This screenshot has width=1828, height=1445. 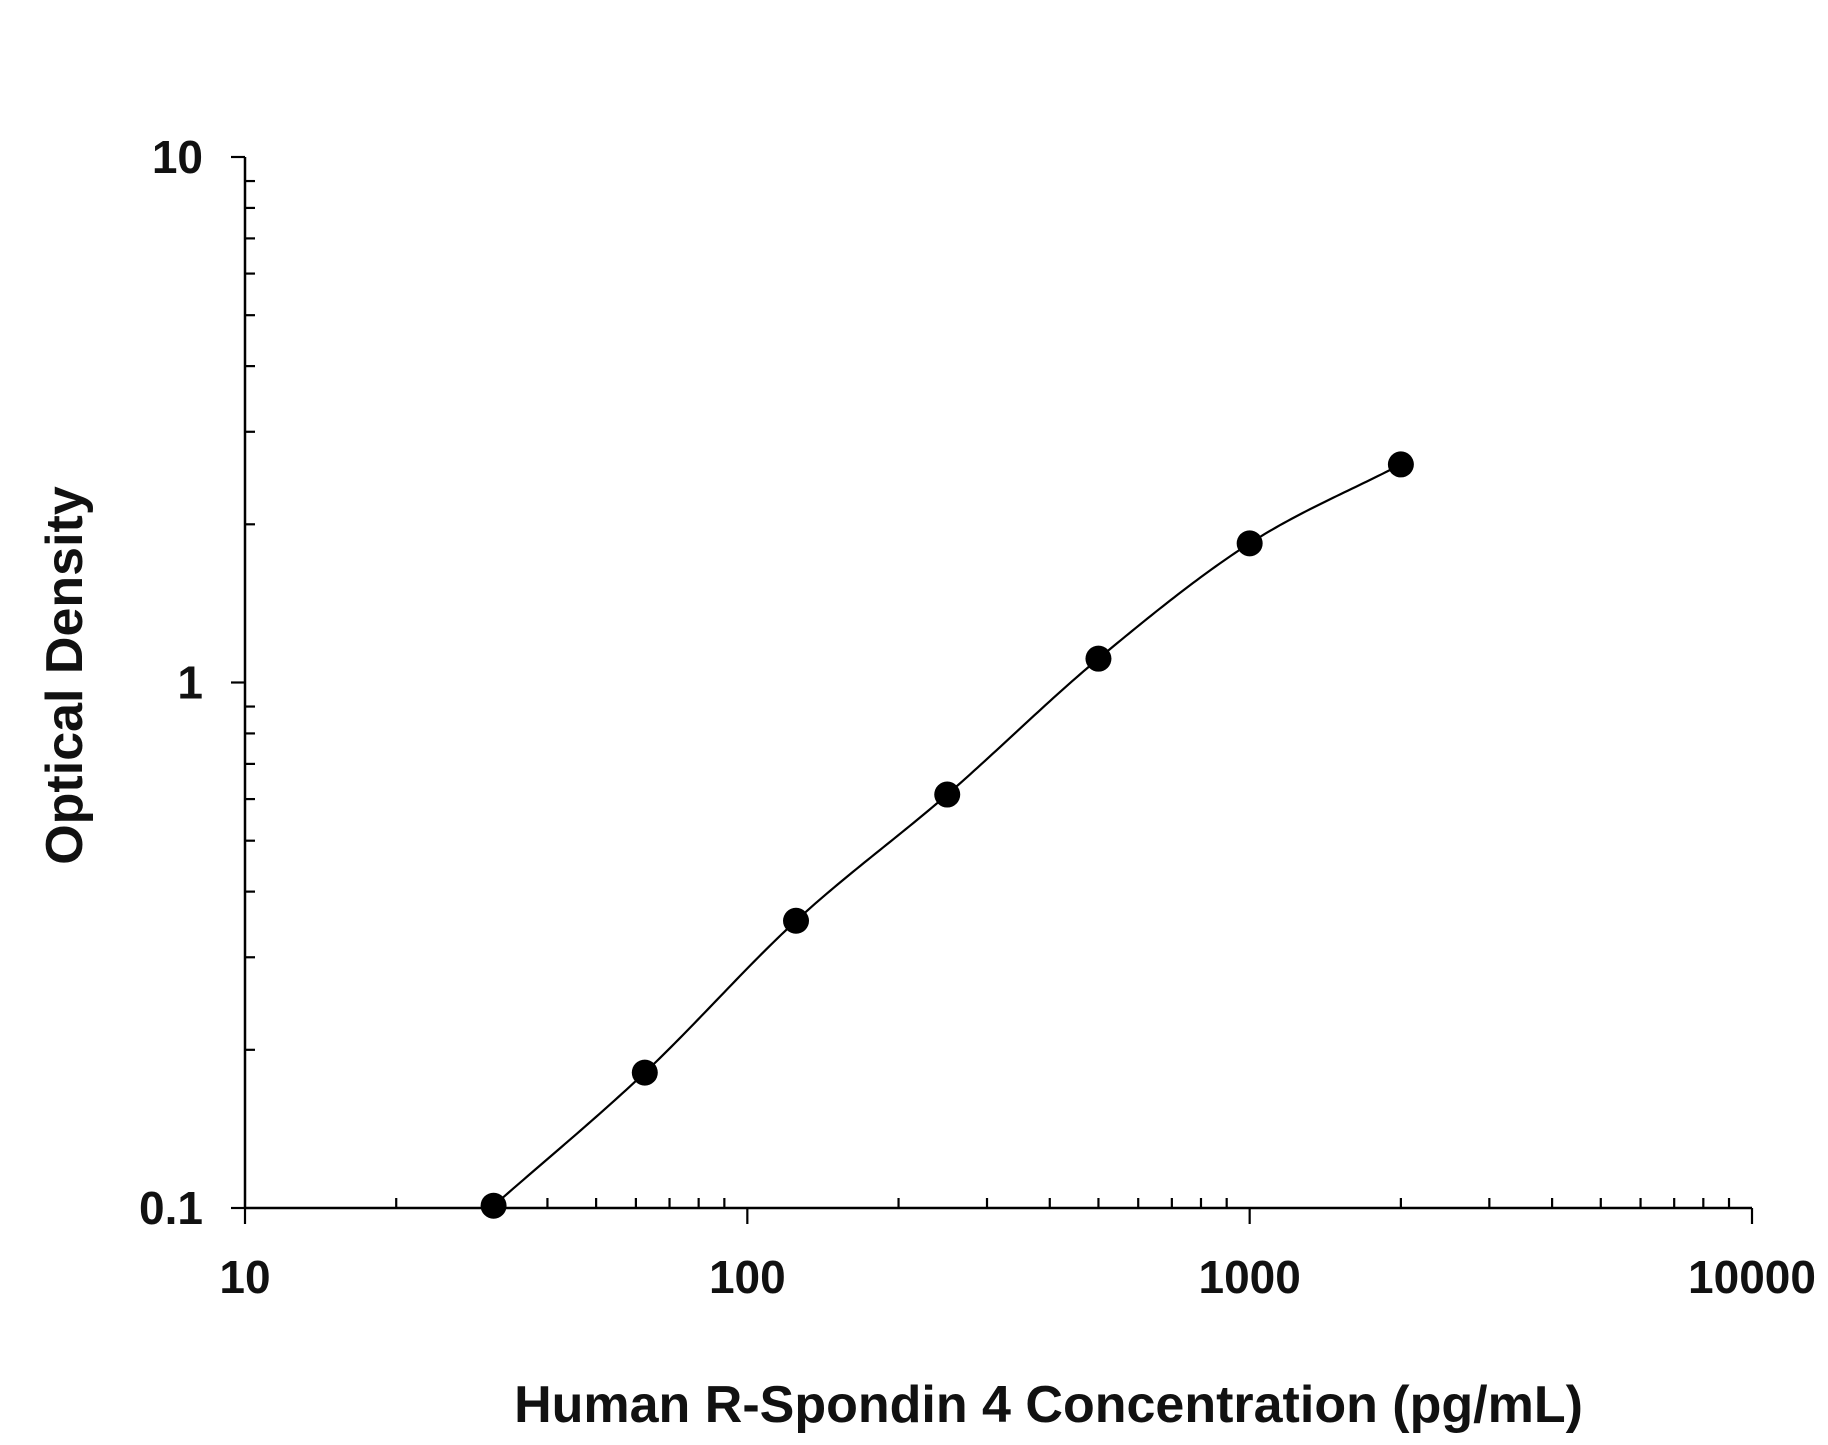 I want to click on x-tick-label: 100, so click(x=747, y=1277).